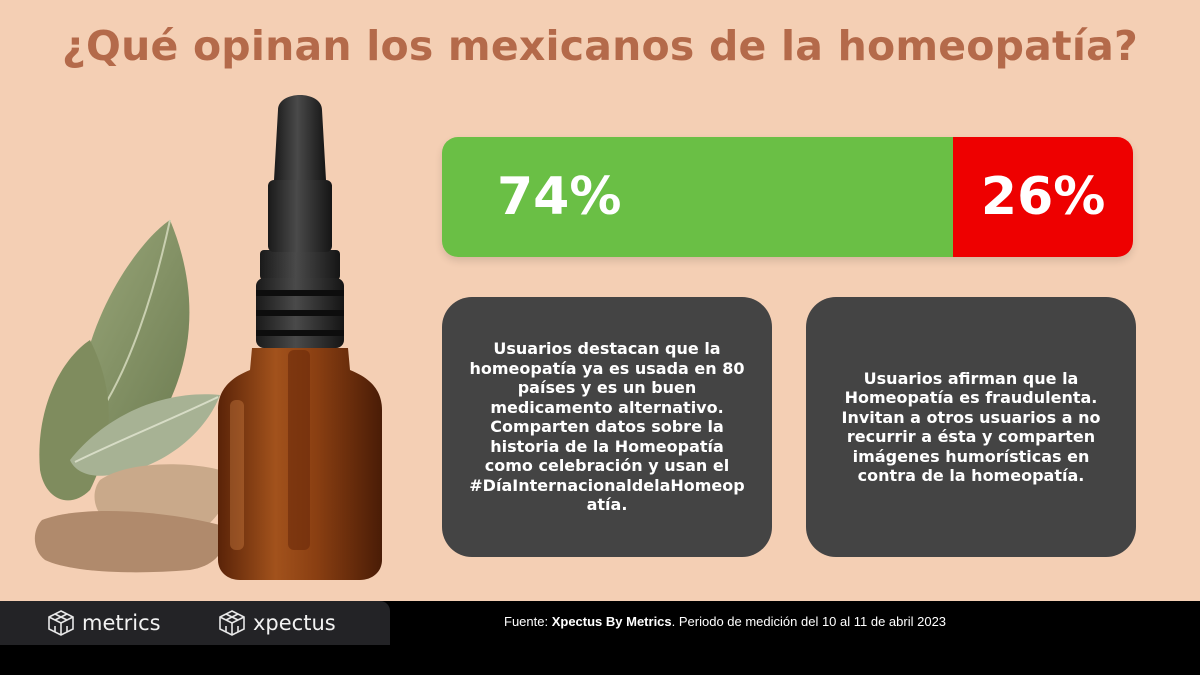  I want to click on metrics-logo: metrics, so click(103, 623).